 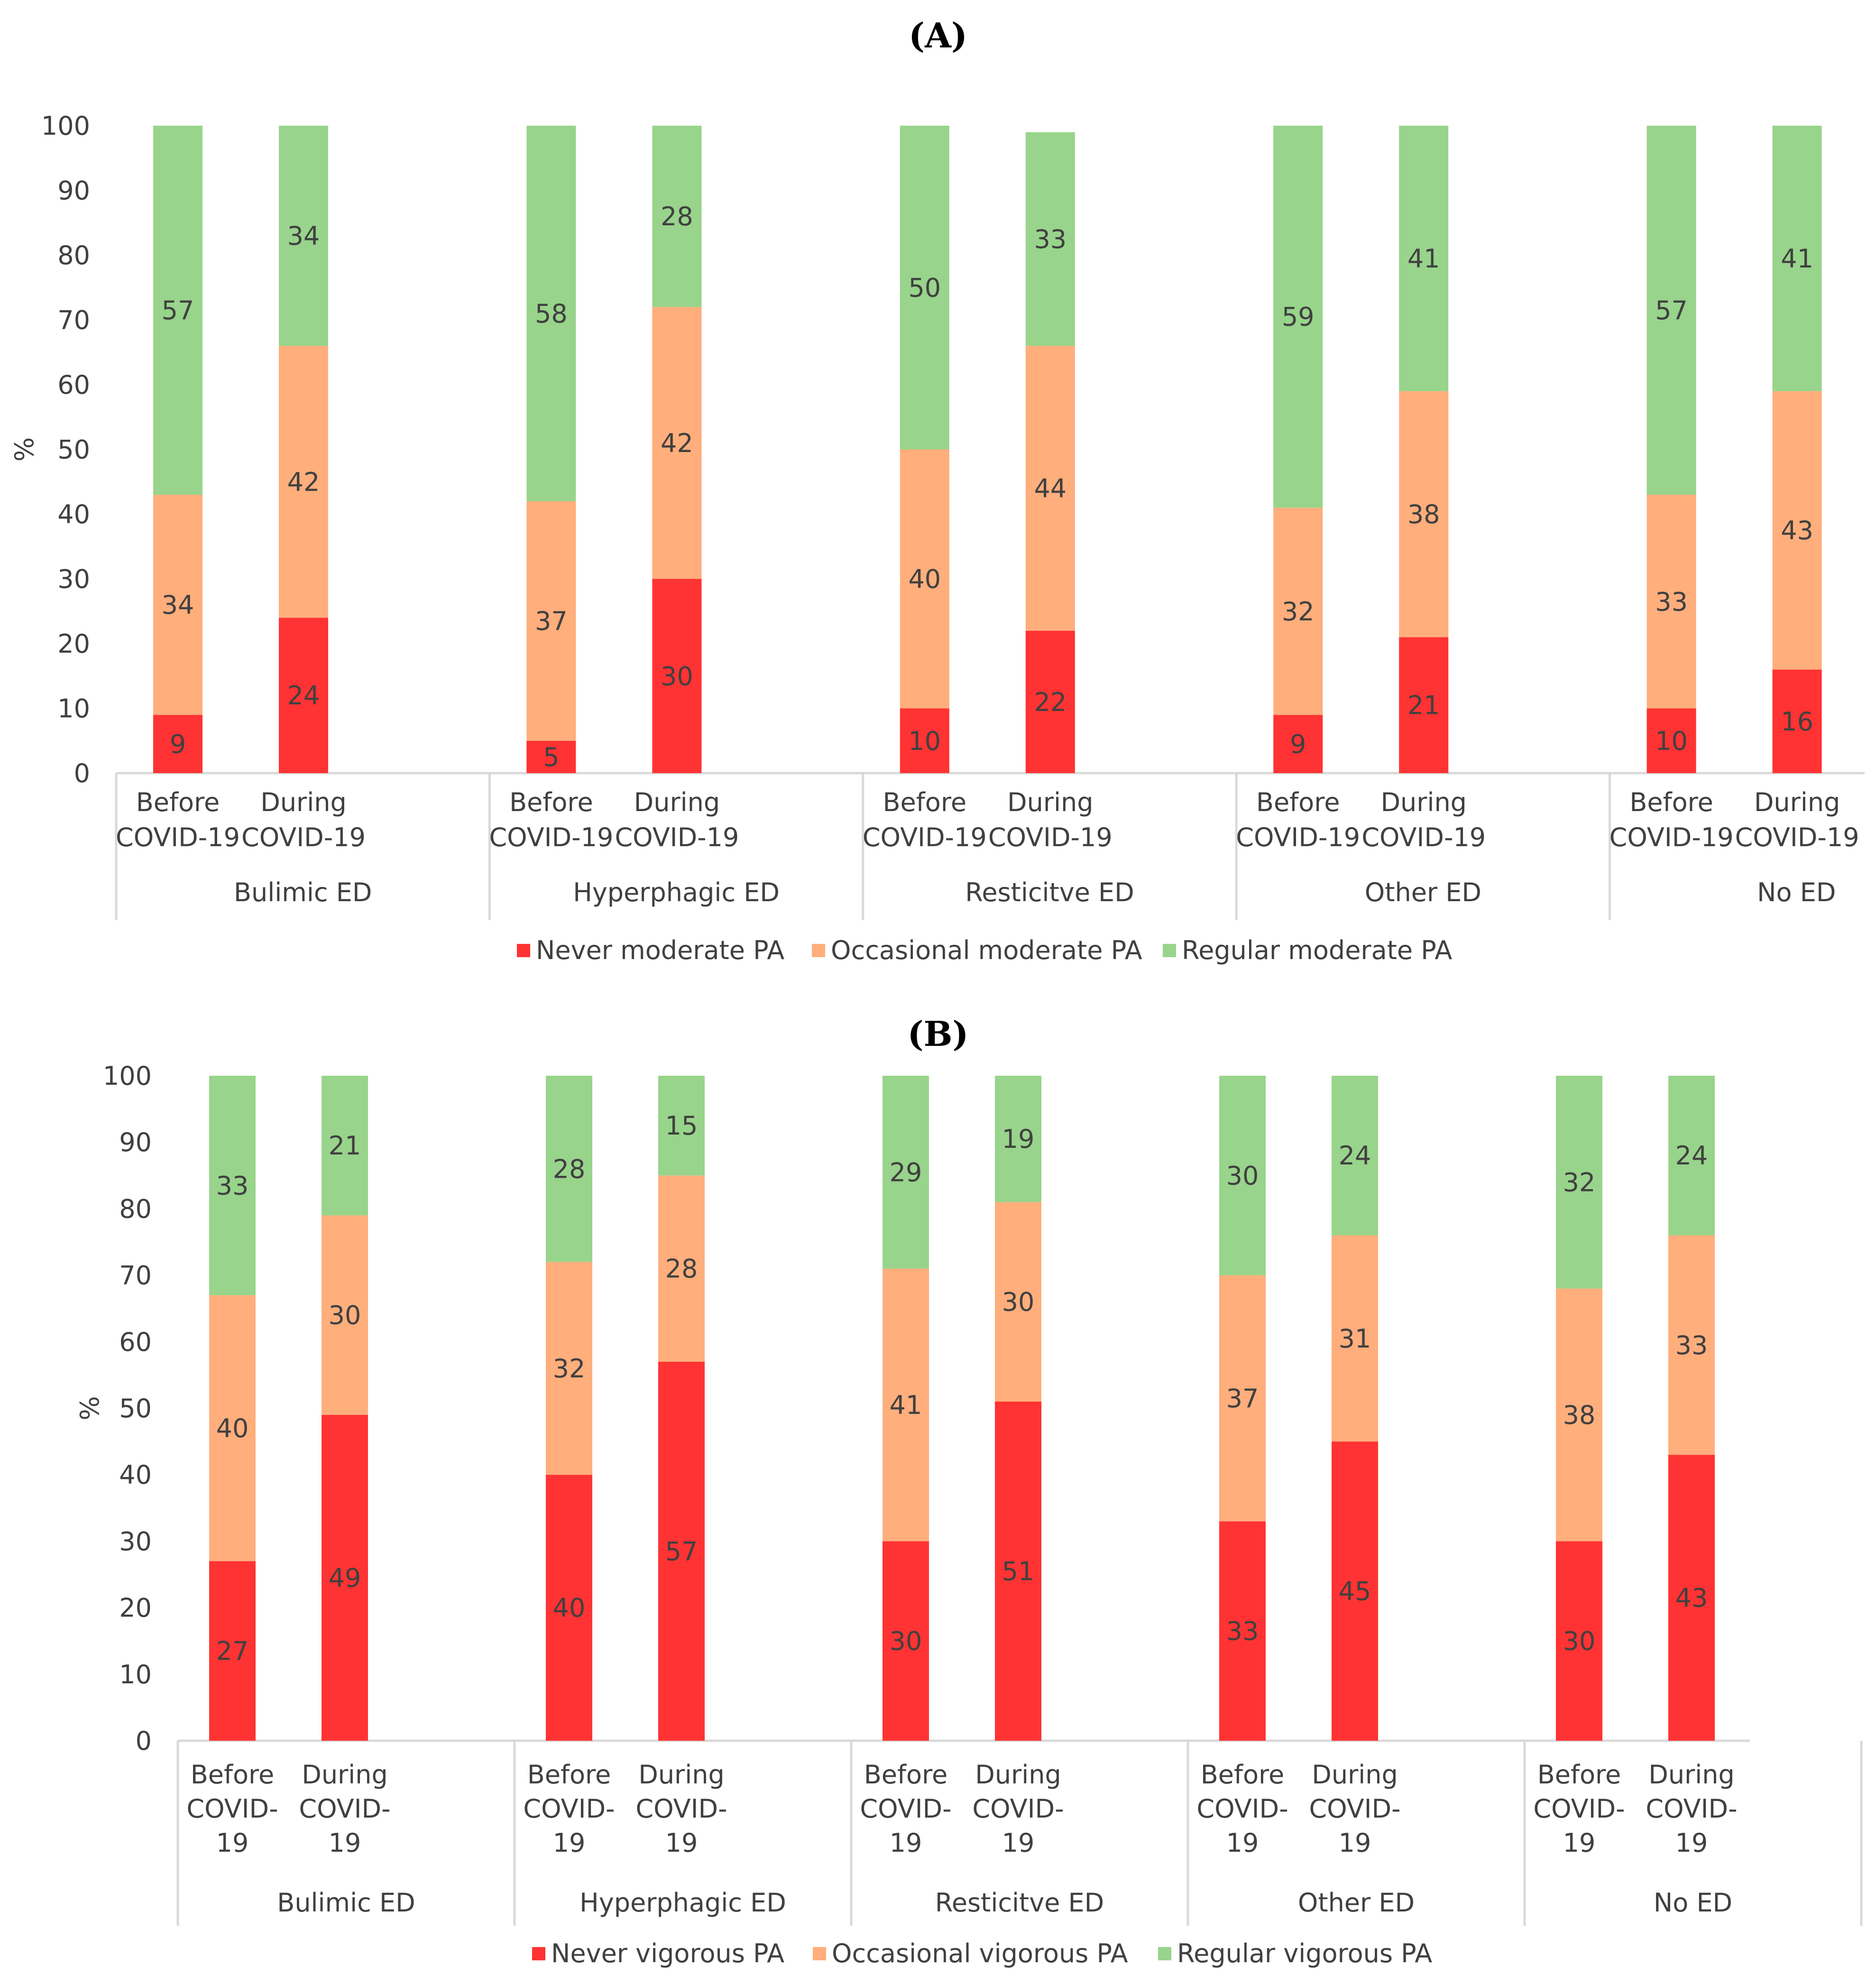 I want to click on data-label: 32, so click(x=1579, y=1182).